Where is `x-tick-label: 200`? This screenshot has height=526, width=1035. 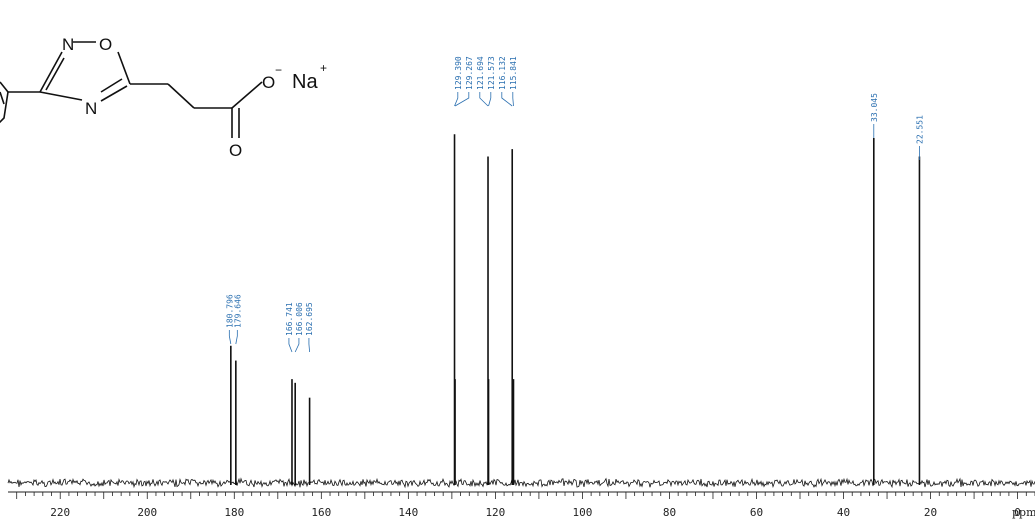
x-tick-label: 200 is located at coordinates (147, 512).